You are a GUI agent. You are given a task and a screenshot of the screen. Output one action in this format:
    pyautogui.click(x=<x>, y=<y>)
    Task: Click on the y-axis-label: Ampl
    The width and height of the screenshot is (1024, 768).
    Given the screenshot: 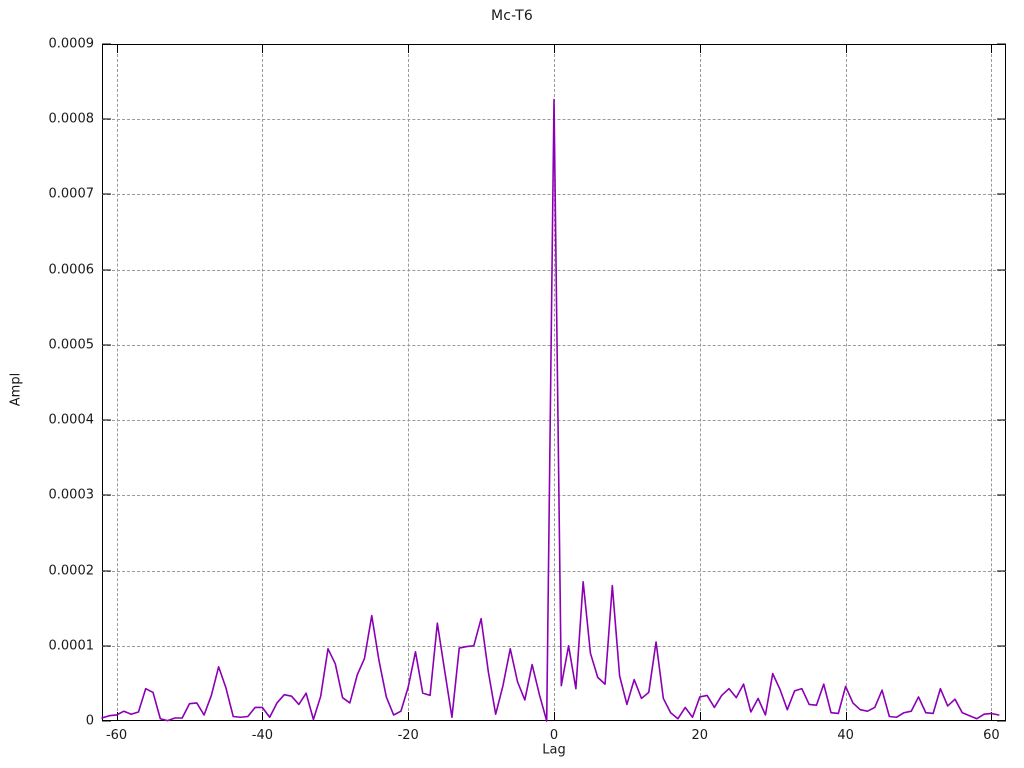 What is the action you would take?
    pyautogui.click(x=16, y=389)
    